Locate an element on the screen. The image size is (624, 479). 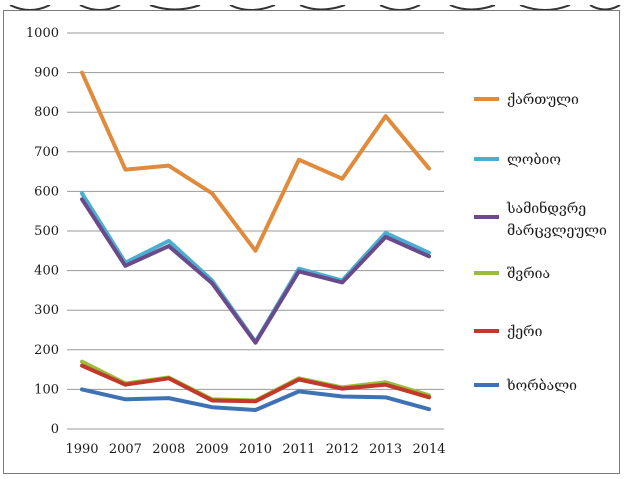
x-tick-label: 2014 is located at coordinates (428, 449).